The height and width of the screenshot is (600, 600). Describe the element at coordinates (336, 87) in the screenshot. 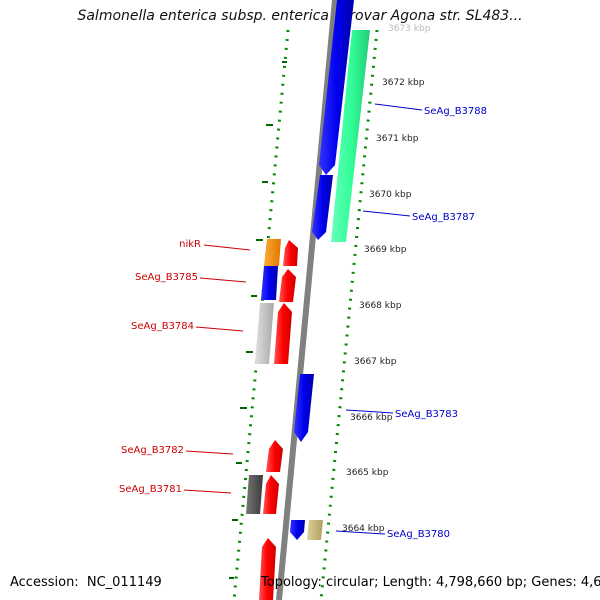

I see `gene-SeAg_B3788` at that location.